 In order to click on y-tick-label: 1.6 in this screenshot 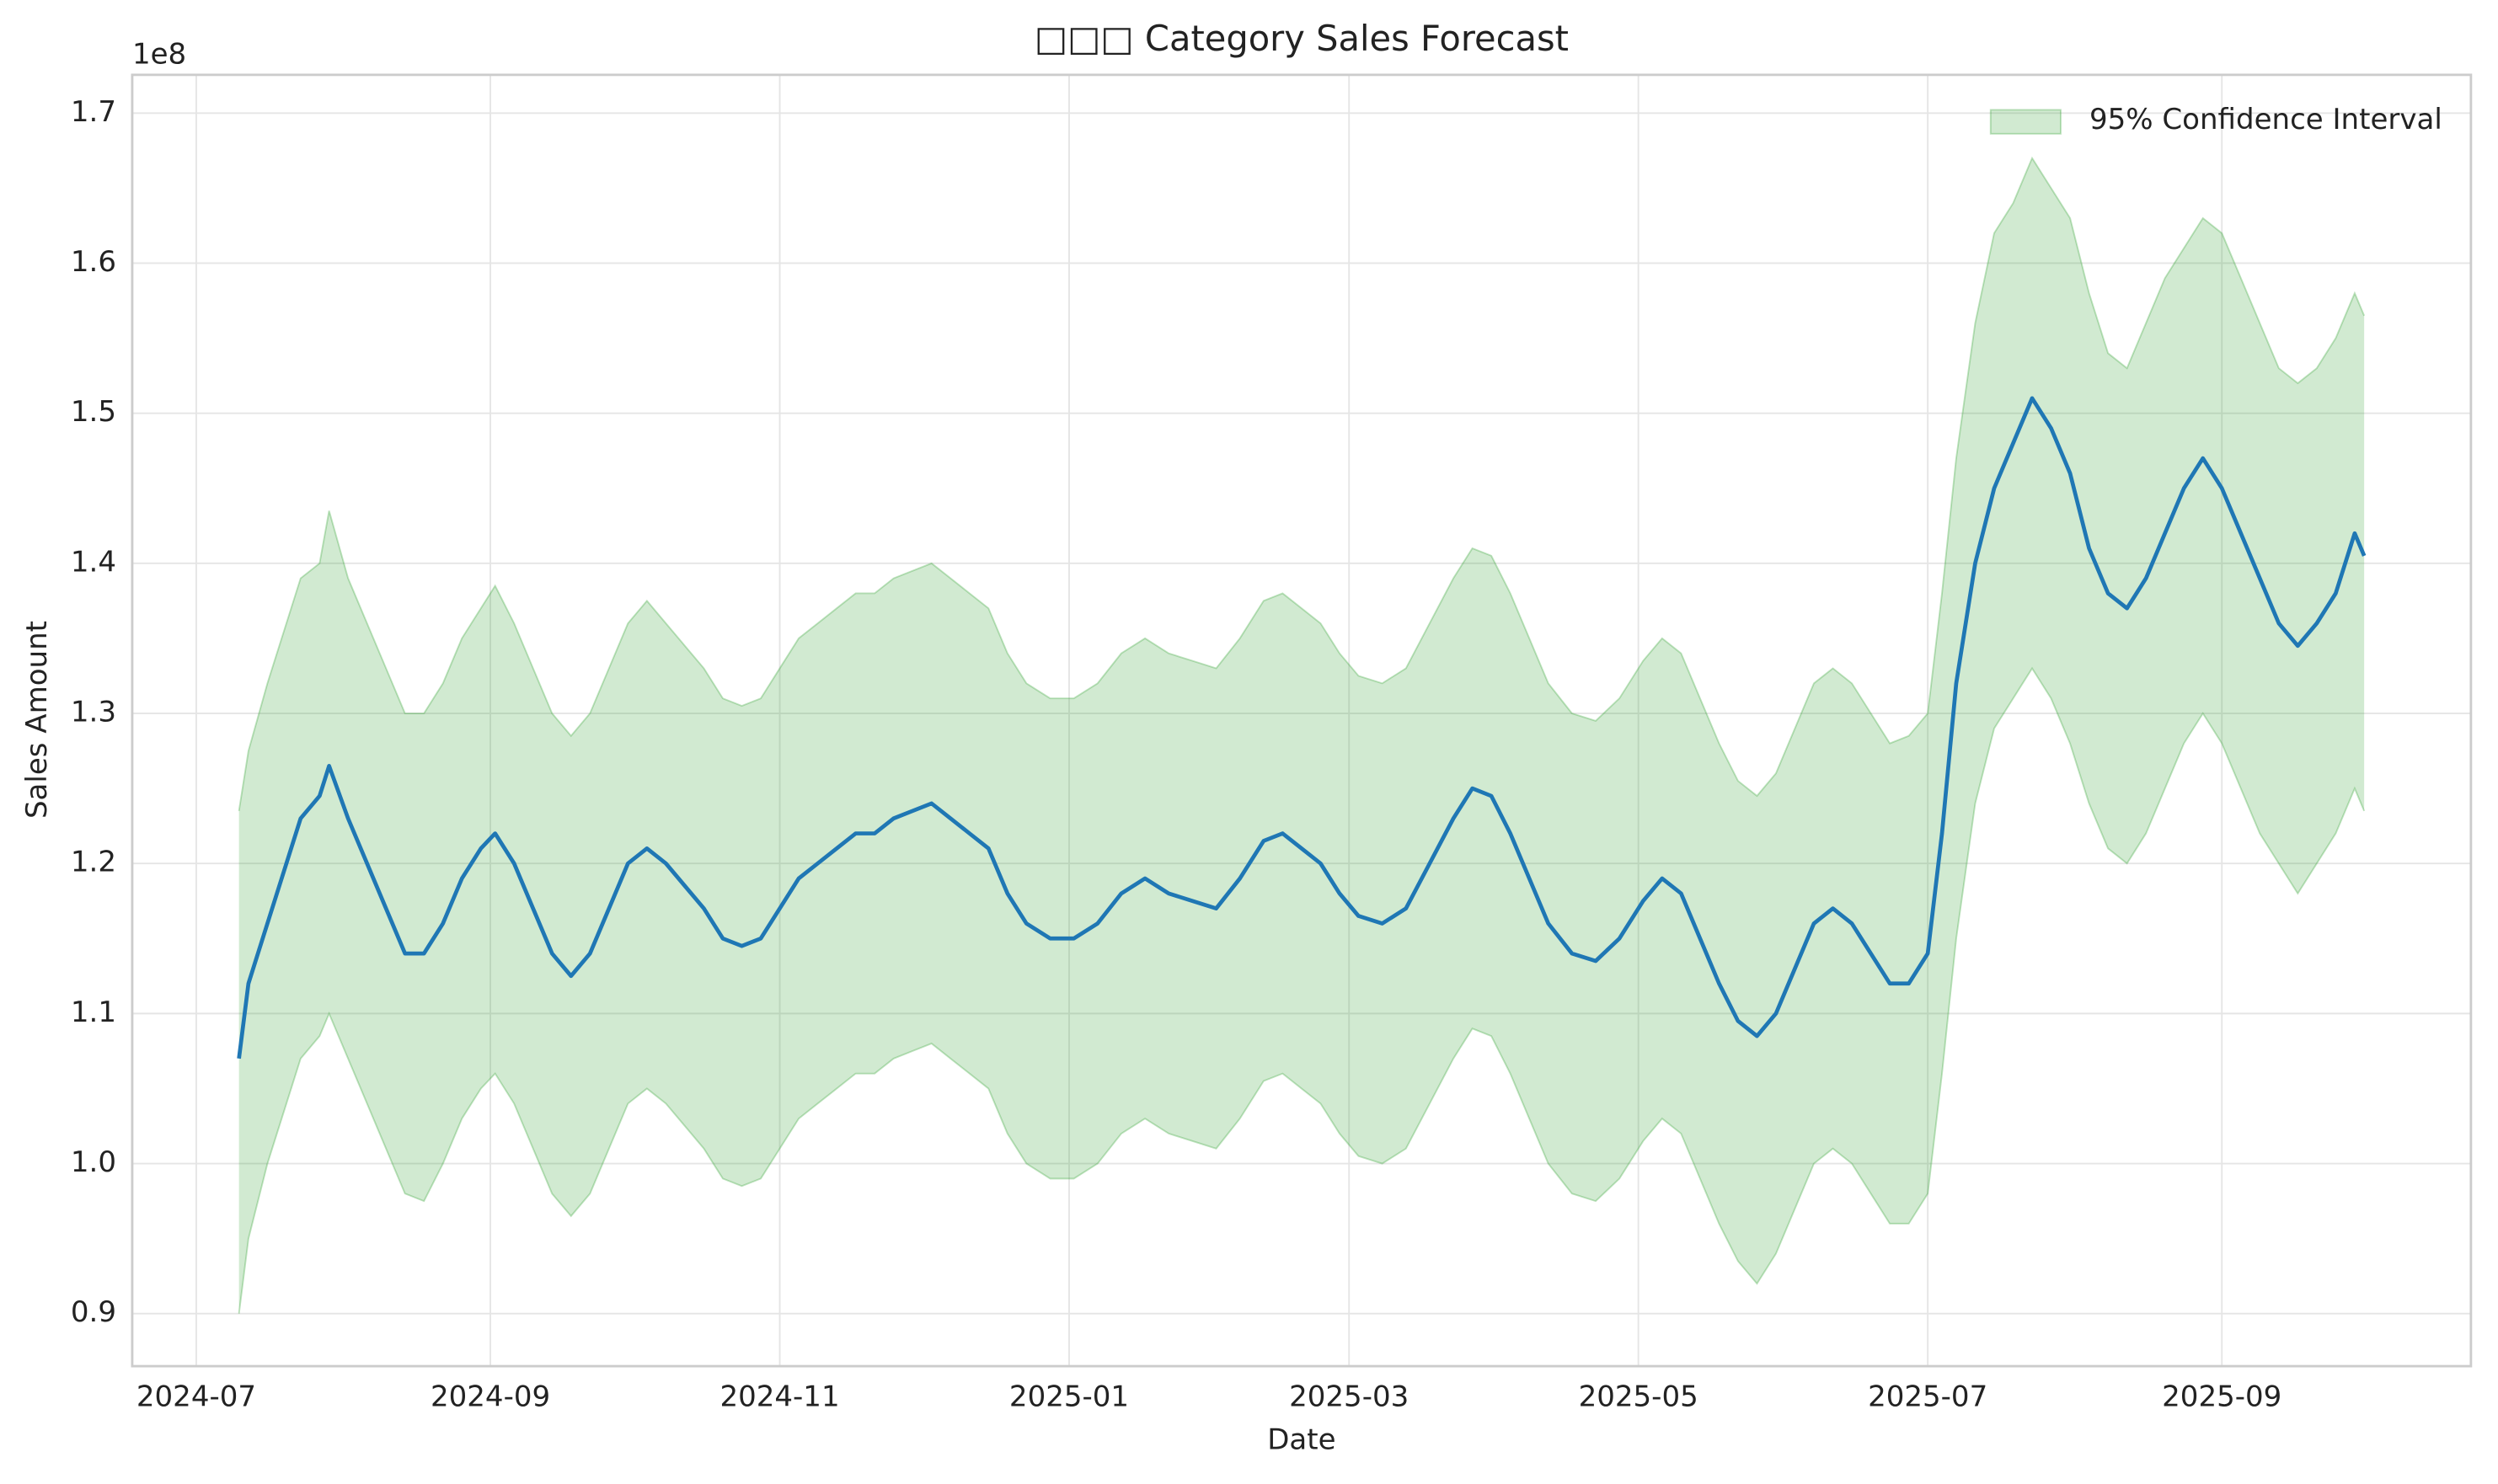, I will do `click(93, 262)`.